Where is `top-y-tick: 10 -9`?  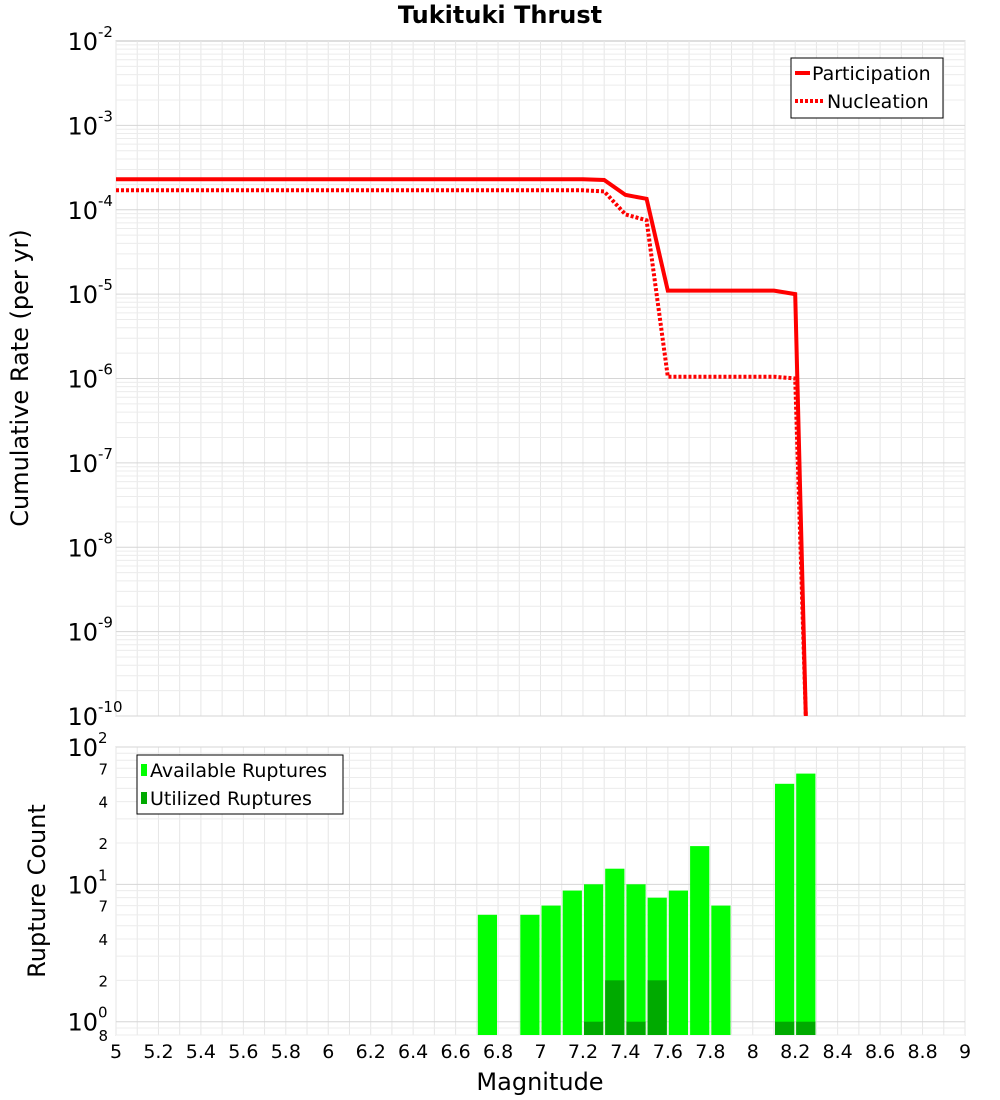
top-y-tick: 10 -9 is located at coordinates (90, 630).